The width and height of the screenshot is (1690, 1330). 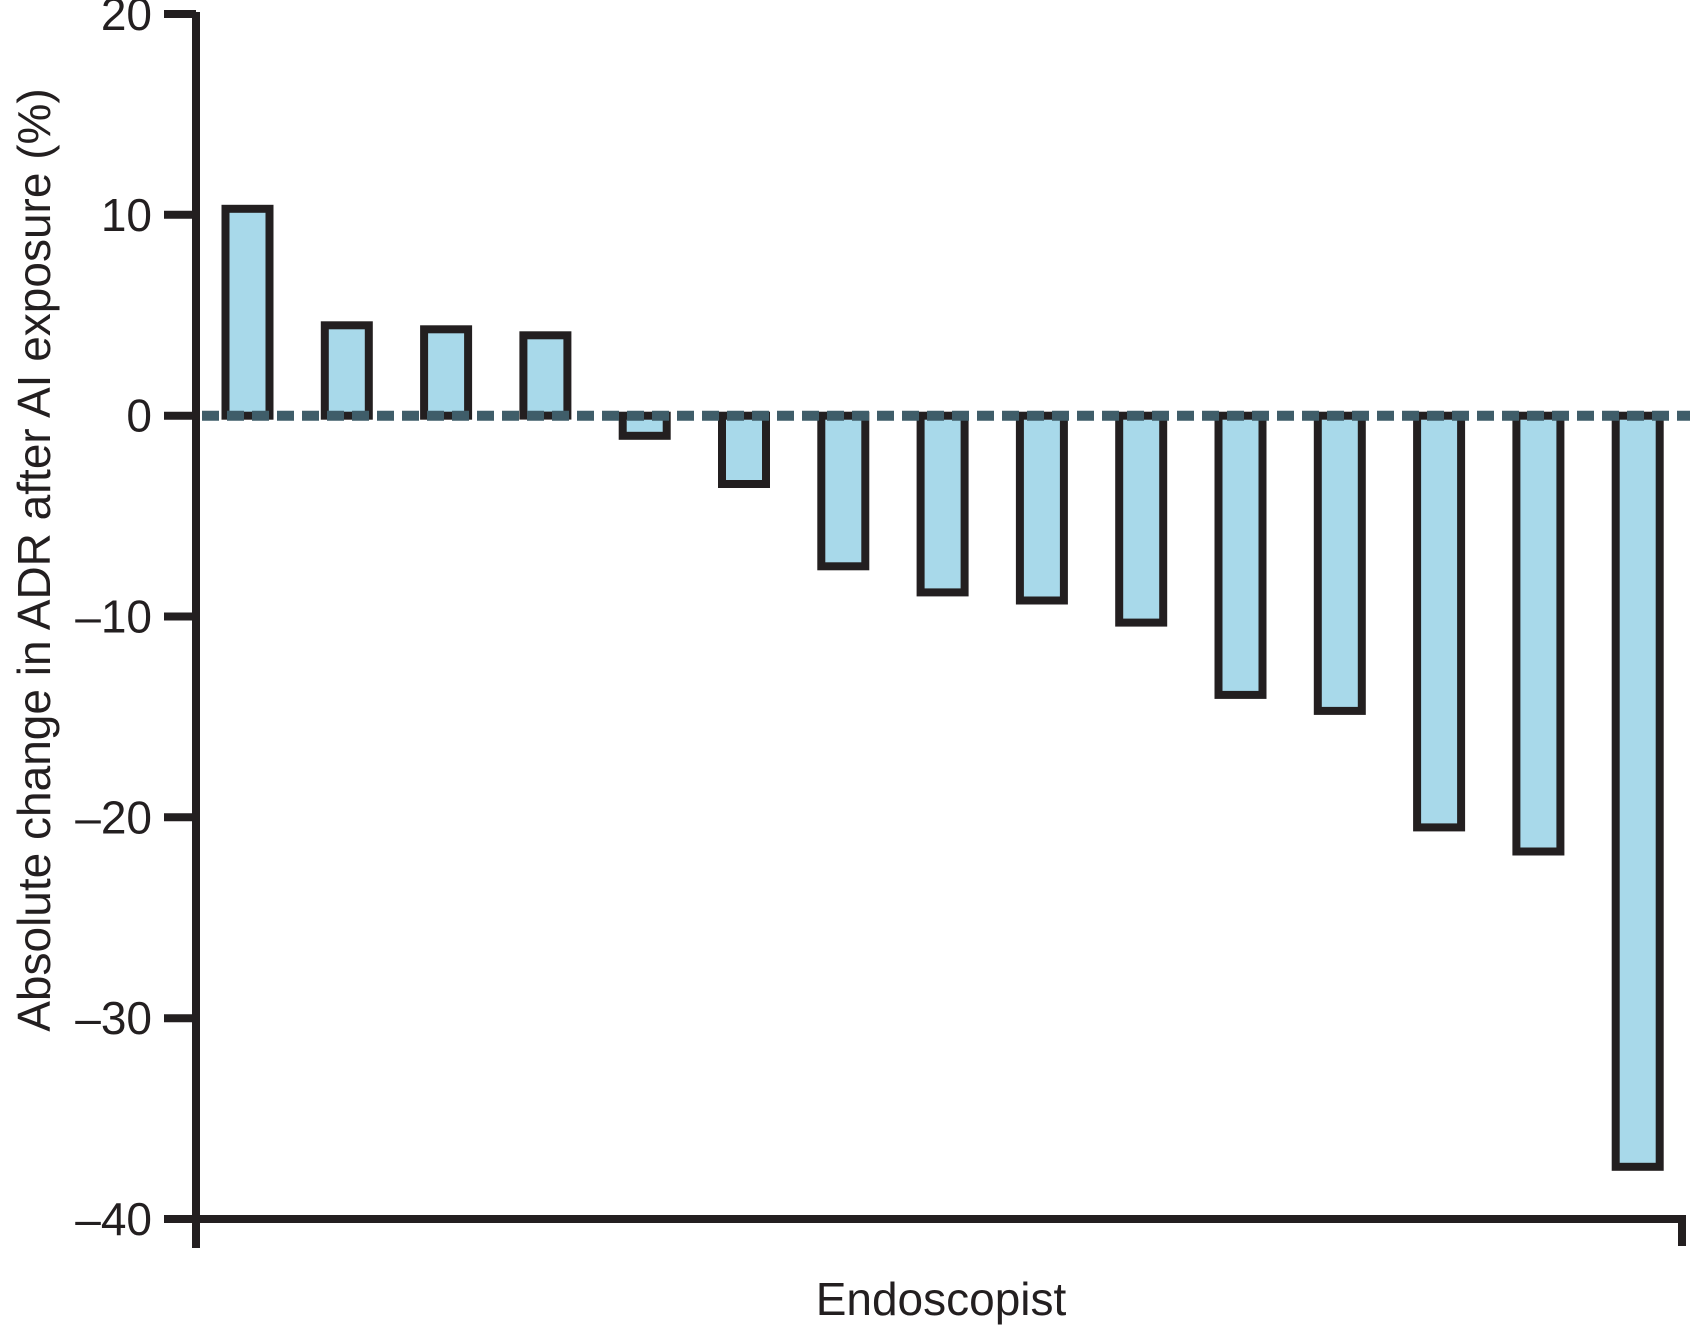 What do you see at coordinates (113, 817) in the screenshot?
I see `y-tick-label: –20` at bounding box center [113, 817].